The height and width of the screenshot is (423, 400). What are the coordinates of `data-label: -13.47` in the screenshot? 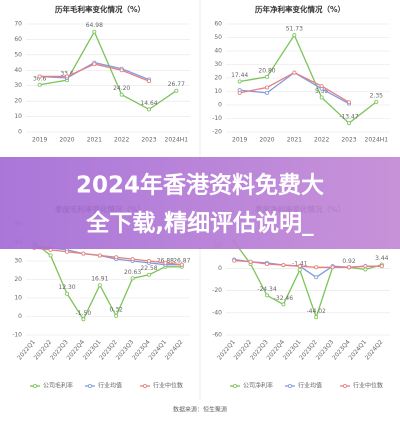 It's located at (349, 117).